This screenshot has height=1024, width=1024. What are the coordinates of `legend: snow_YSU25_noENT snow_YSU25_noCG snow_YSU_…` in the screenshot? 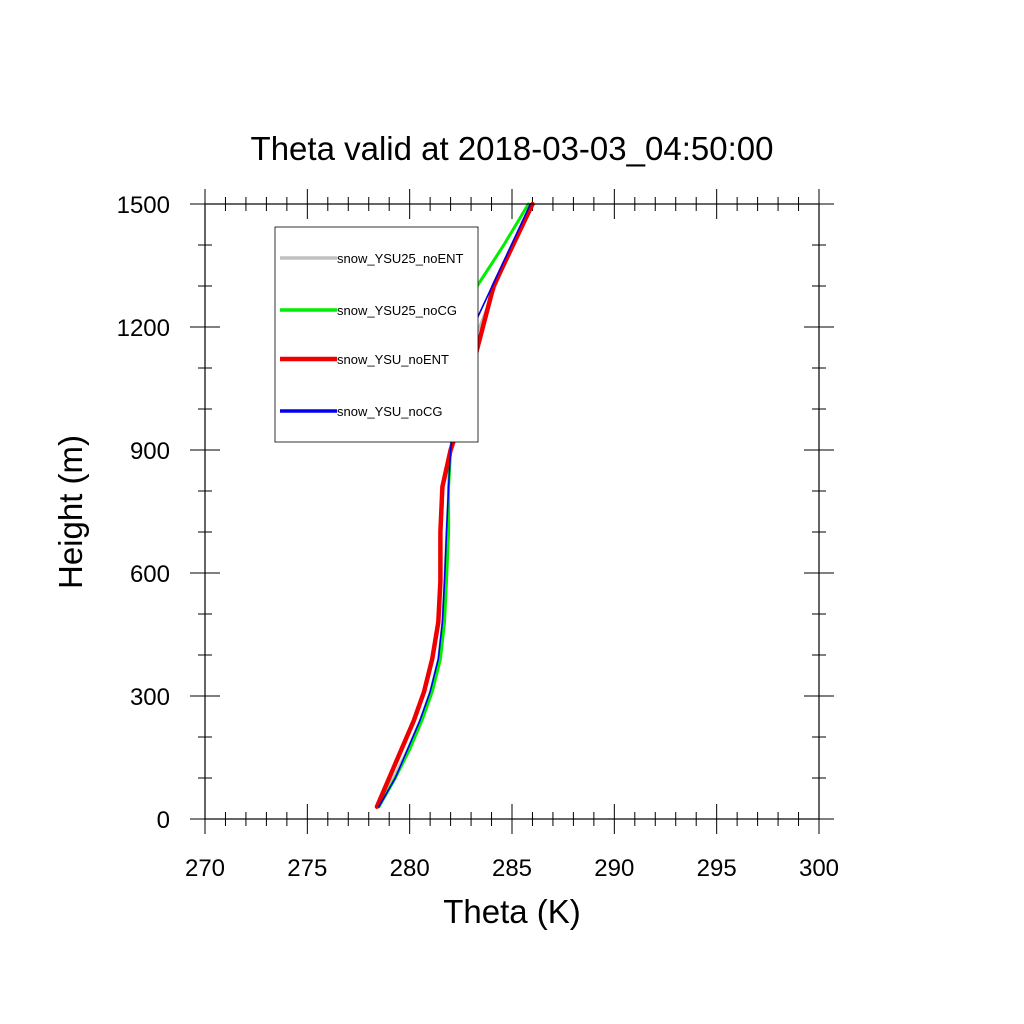 It's located at (376, 334).